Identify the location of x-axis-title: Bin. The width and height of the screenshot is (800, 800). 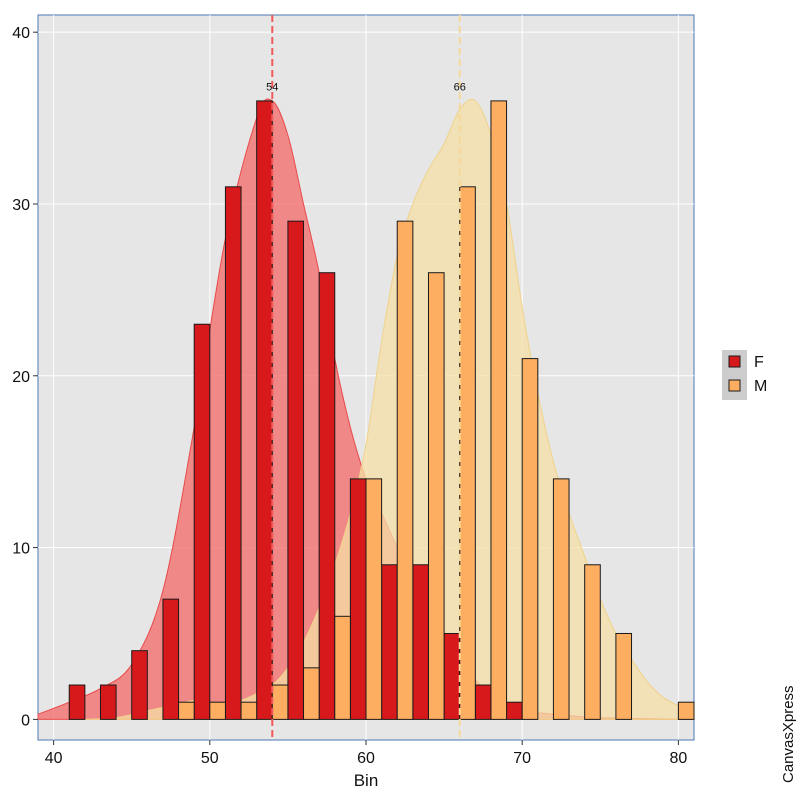
(366, 780).